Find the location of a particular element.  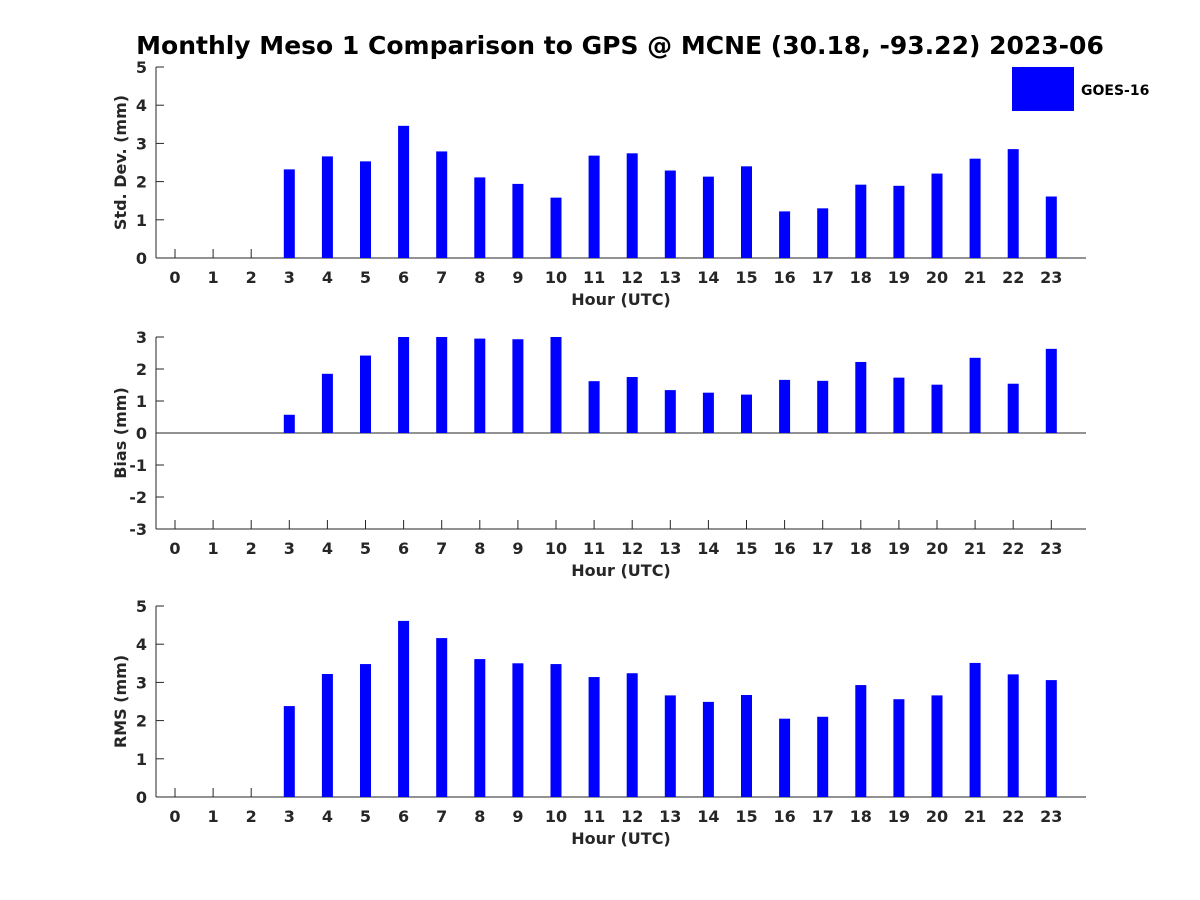

y-tick-label: -3 is located at coordinates (138, 529).